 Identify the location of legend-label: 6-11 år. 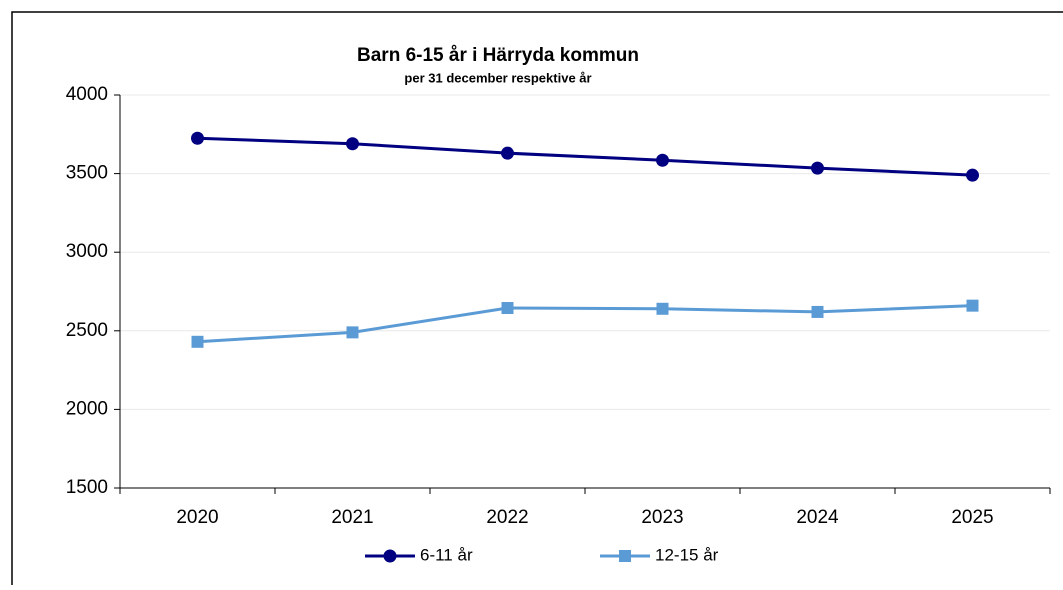
(446, 554).